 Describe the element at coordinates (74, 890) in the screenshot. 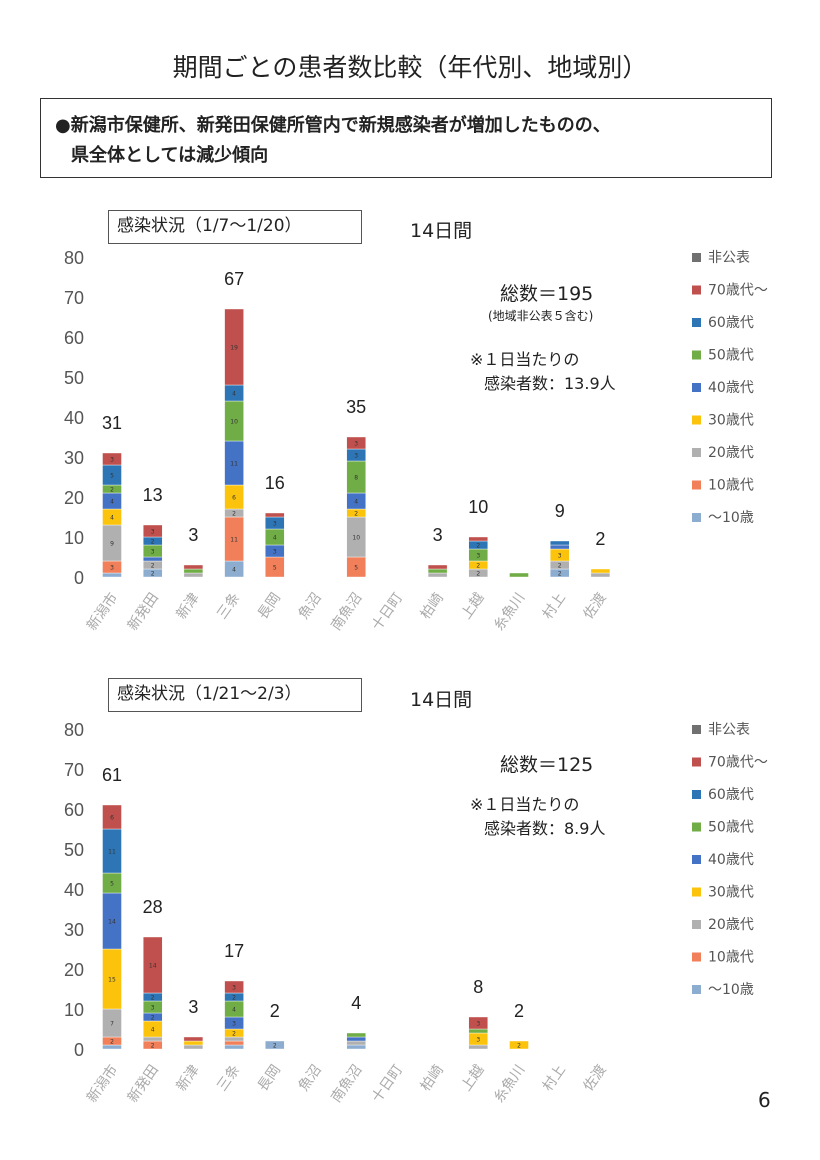

I see `y-tick-label: 40` at that location.